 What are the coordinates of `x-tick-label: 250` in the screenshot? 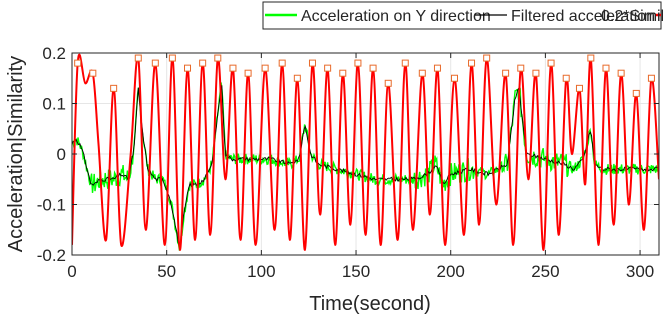 It's located at (545, 271).